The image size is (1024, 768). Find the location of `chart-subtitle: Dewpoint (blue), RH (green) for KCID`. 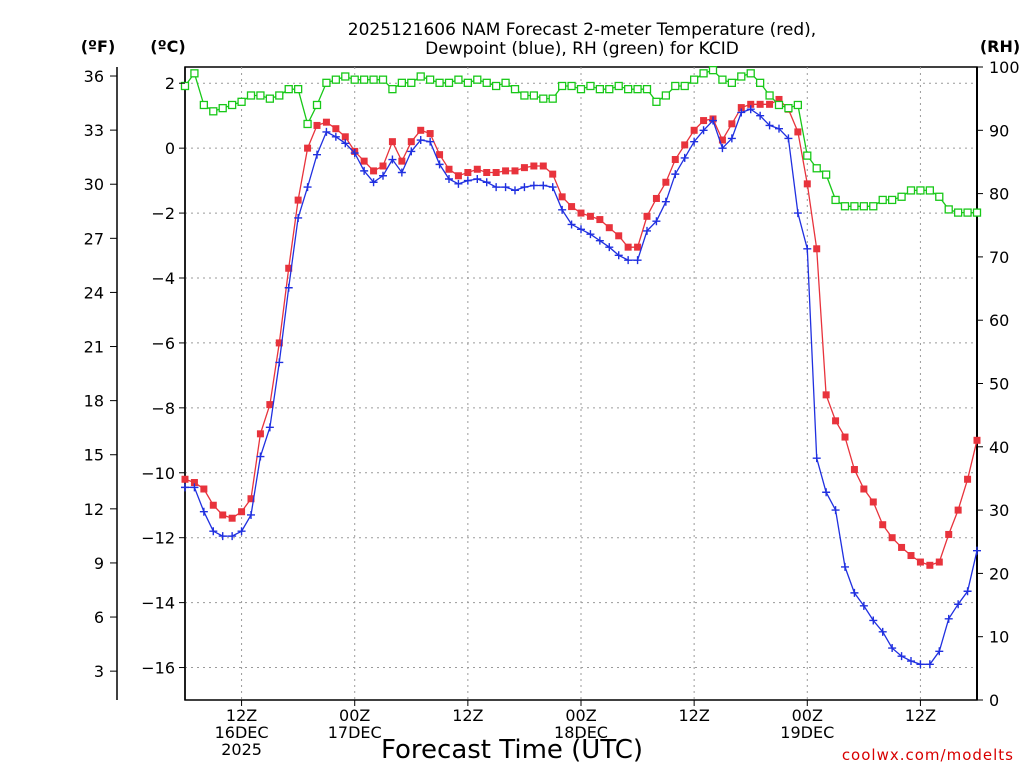

chart-subtitle: Dewpoint (blue), RH (green) for KCID is located at coordinates (582, 49).